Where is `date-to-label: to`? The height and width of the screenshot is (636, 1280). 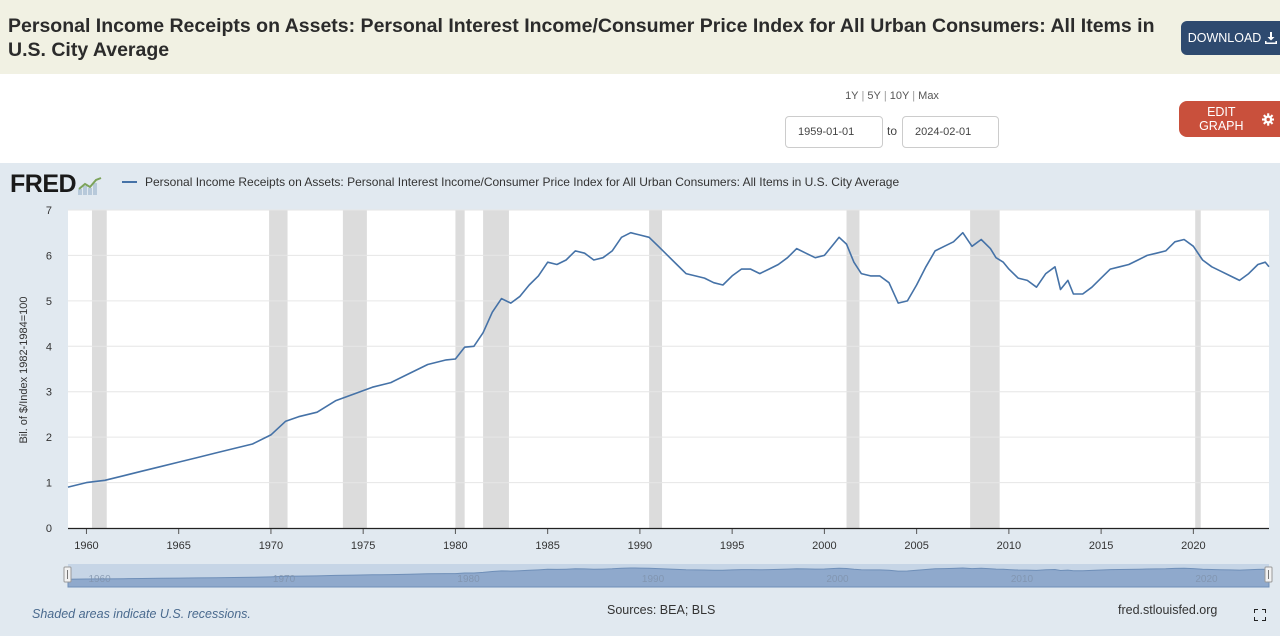
date-to-label: to is located at coordinates (892, 131).